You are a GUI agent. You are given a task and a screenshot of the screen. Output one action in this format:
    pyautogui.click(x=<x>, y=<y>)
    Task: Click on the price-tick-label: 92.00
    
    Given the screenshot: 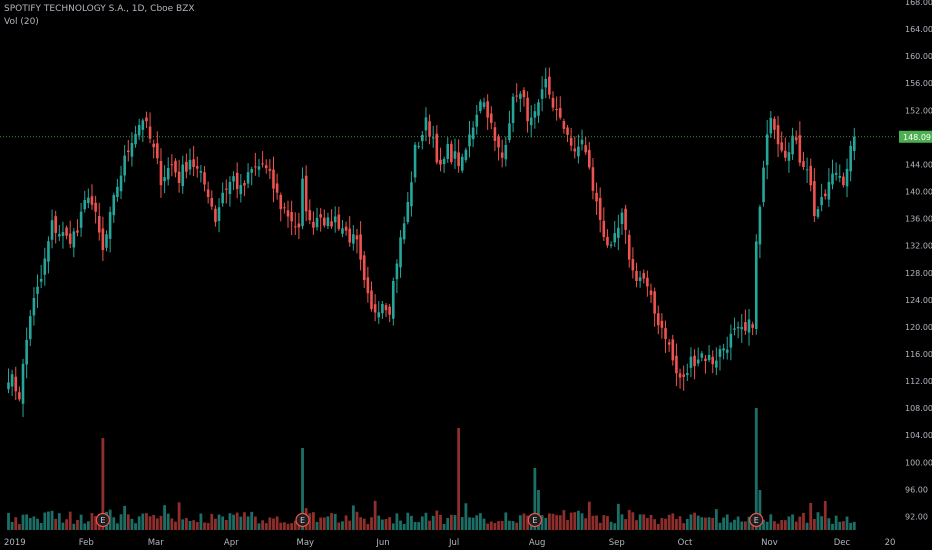 What is the action you would take?
    pyautogui.click(x=916, y=516)
    